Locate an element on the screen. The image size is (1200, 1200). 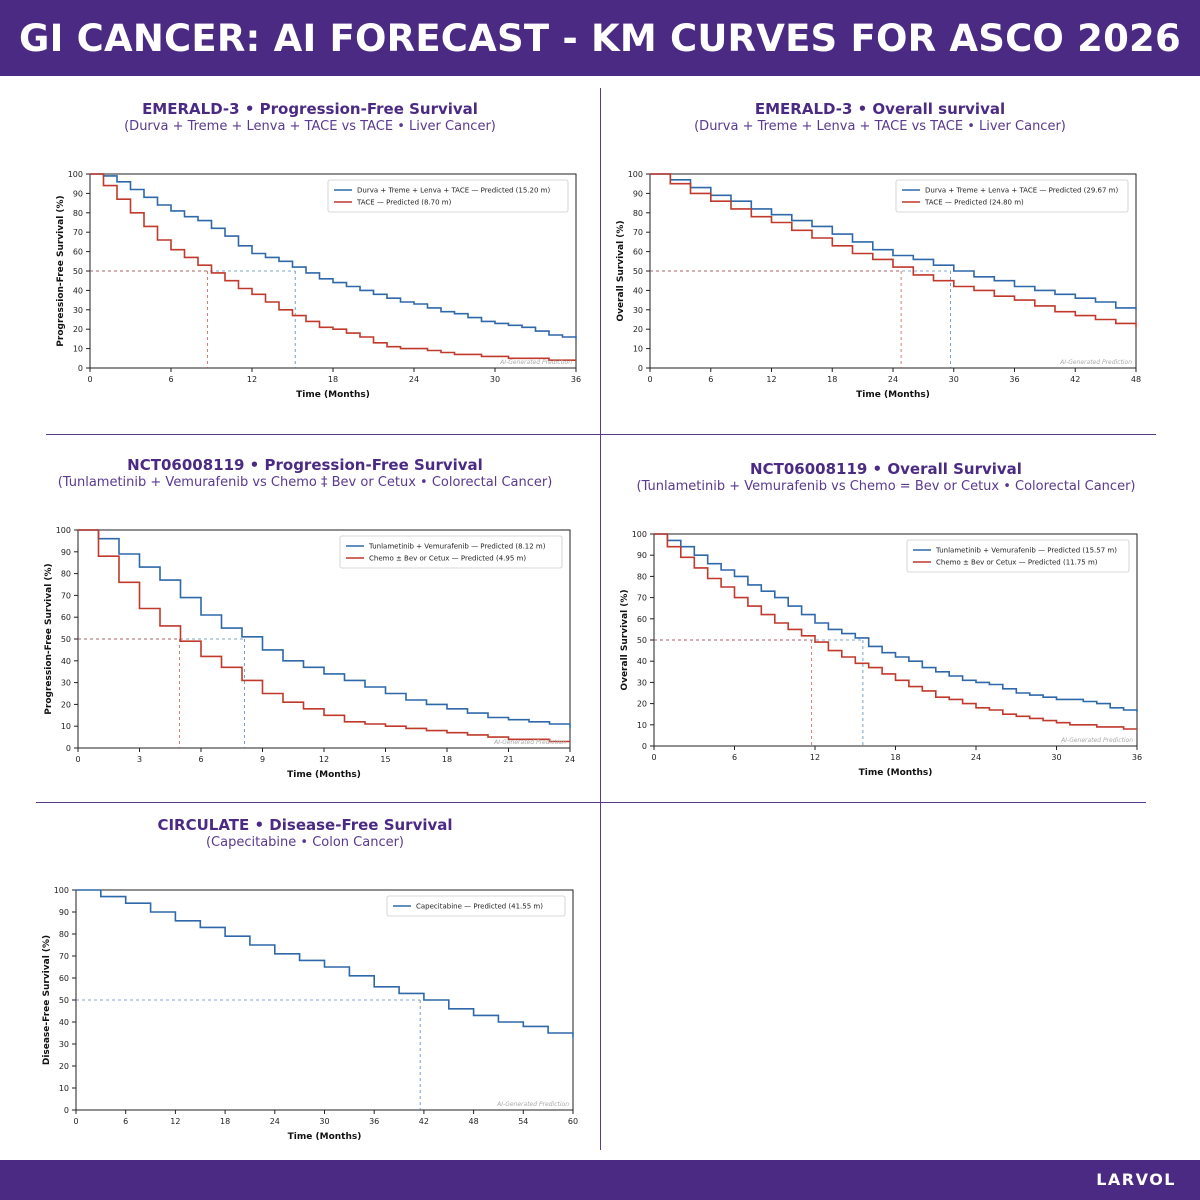
chart-title: EMERALD-3 • Progression-Free Survival is located at coordinates (310, 109).